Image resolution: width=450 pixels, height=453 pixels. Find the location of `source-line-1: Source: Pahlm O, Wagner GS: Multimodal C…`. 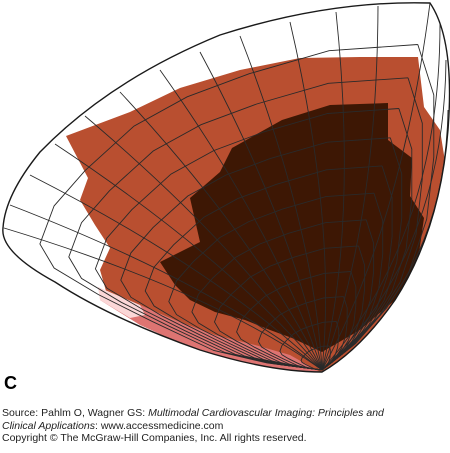

source-line-1: Source: Pahlm O, Wagner GS: Multimodal C… is located at coordinates (225, 413).